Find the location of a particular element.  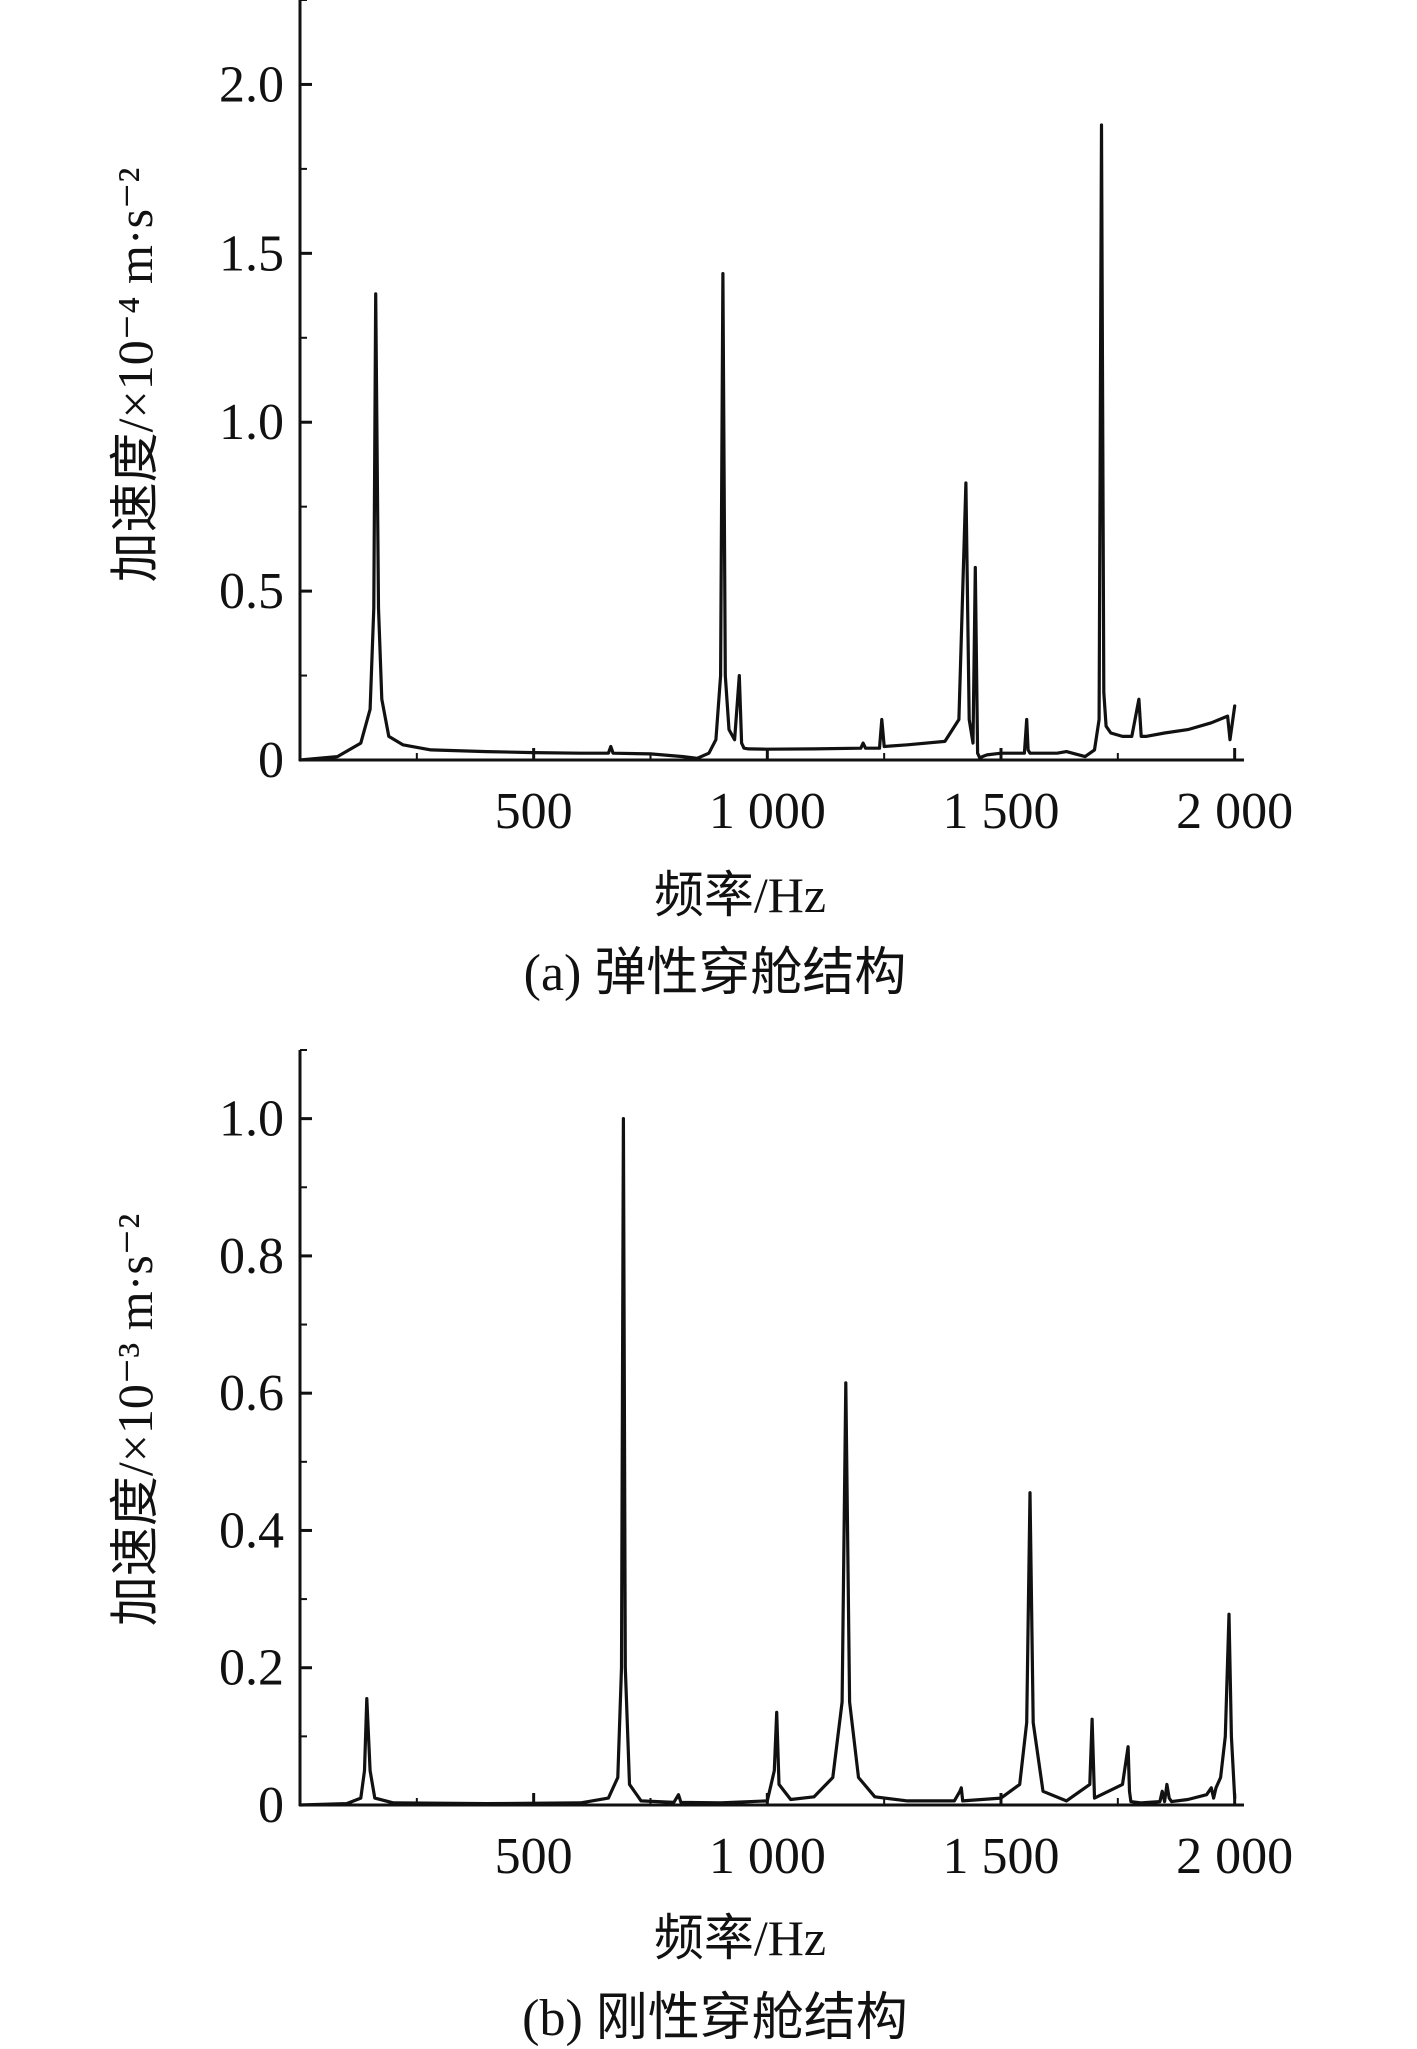

y-tick-label-b: 0.6 is located at coordinates (251, 1393).